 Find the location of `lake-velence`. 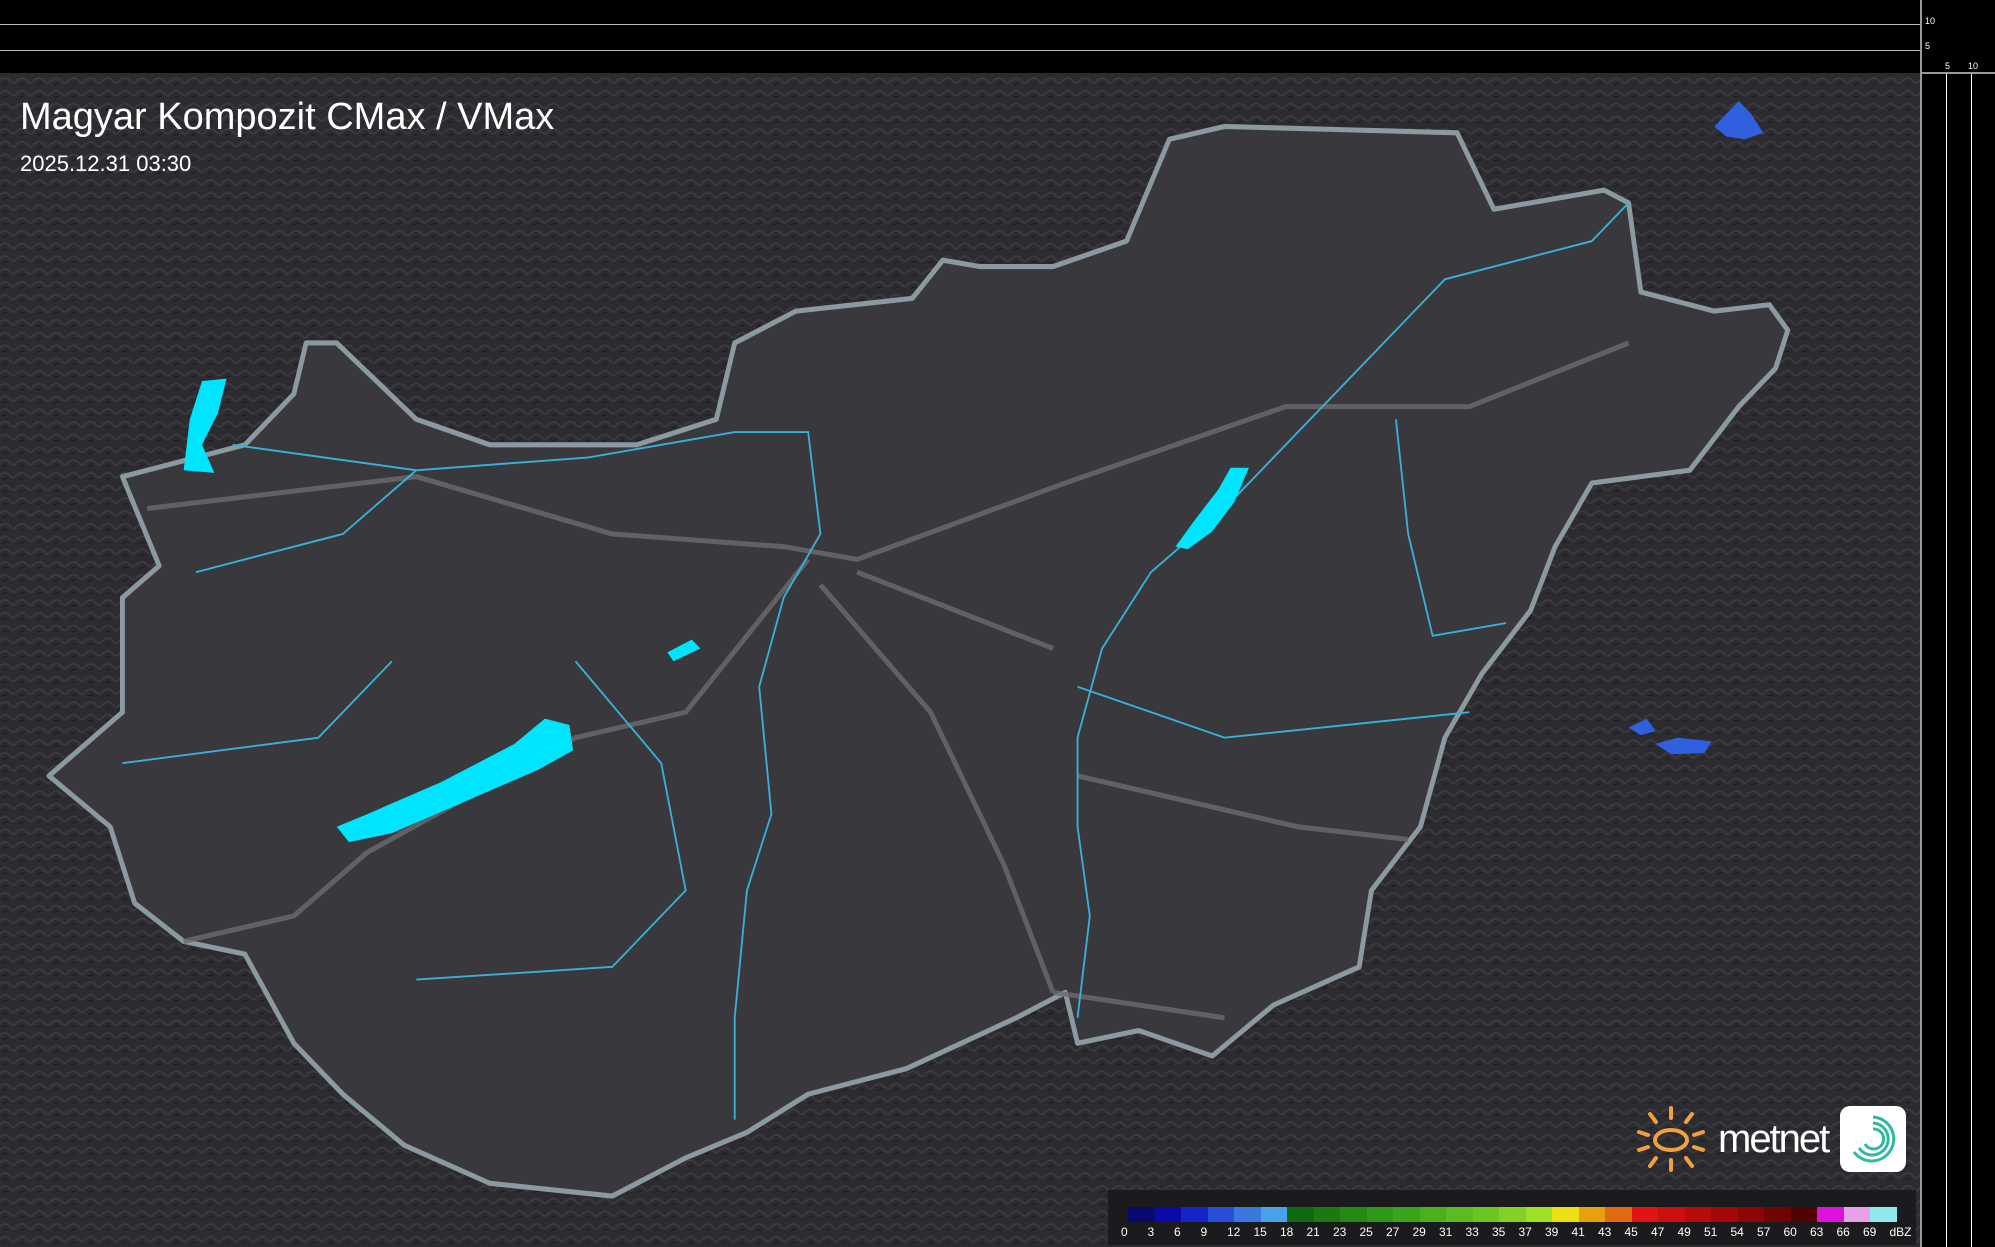

lake-velence is located at coordinates (684, 650).